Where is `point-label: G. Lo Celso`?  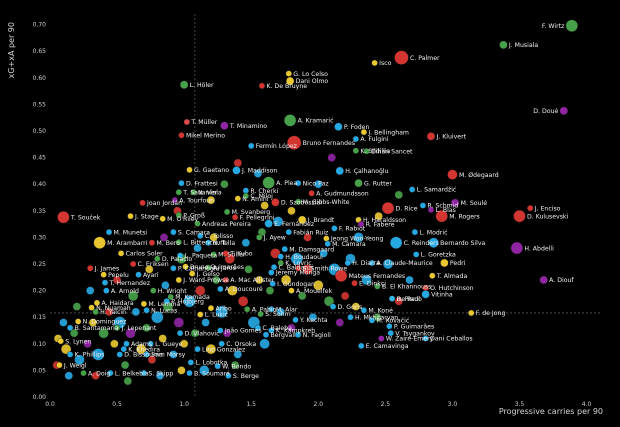
point-label: G. Lo Celso is located at coordinates (310, 74).